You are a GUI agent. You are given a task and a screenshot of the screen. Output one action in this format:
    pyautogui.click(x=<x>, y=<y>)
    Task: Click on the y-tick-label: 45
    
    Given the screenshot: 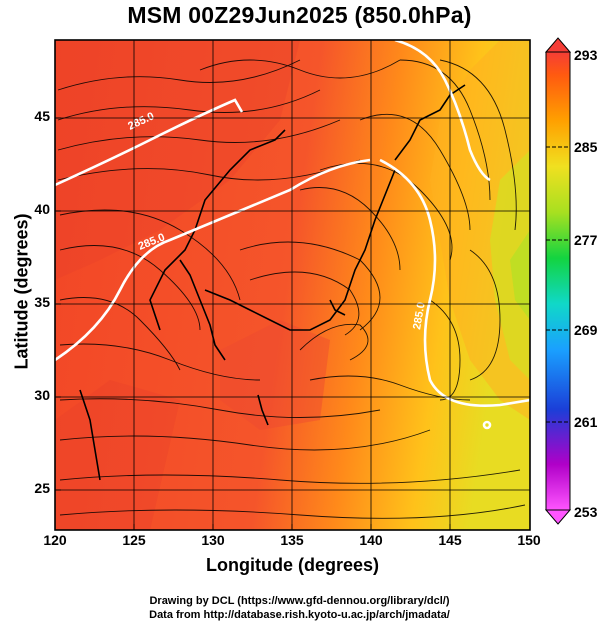 What is the action you would take?
    pyautogui.click(x=42, y=116)
    